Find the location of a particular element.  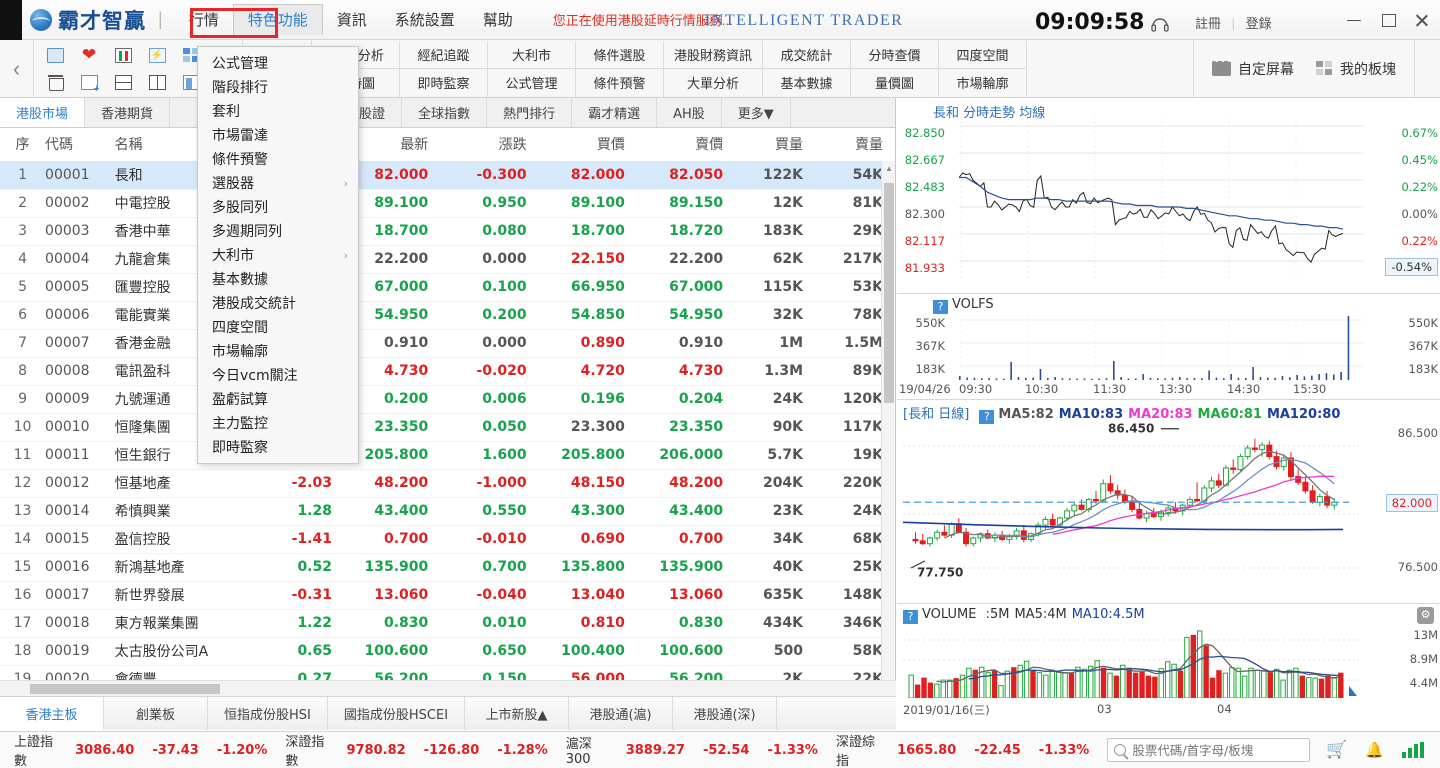

dropdown-item-8: 大利市 › is located at coordinates (278, 255).